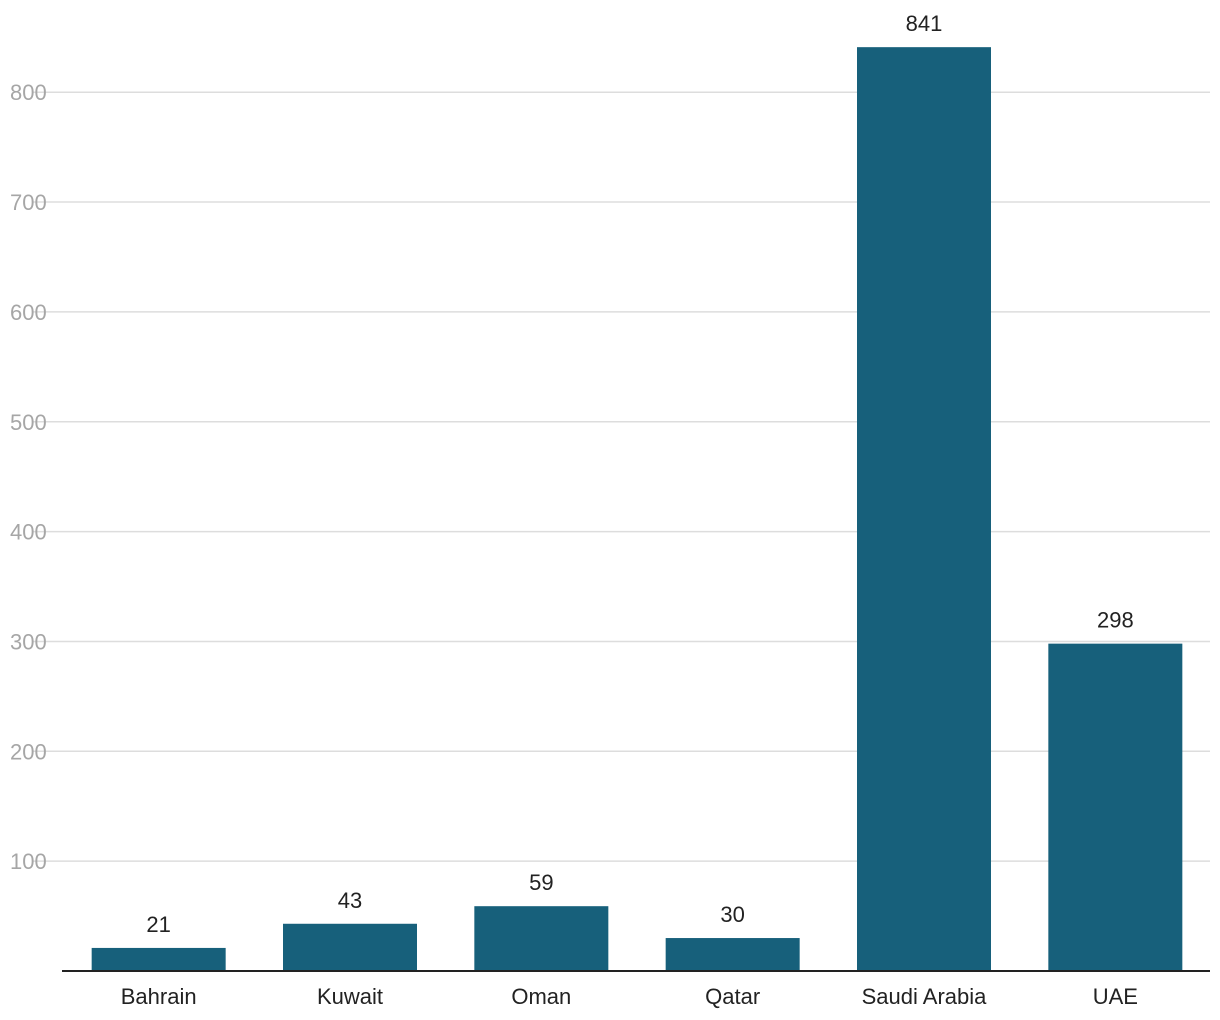 The height and width of the screenshot is (1020, 1220). What do you see at coordinates (28, 202) in the screenshot?
I see `y-tick-label: 700` at bounding box center [28, 202].